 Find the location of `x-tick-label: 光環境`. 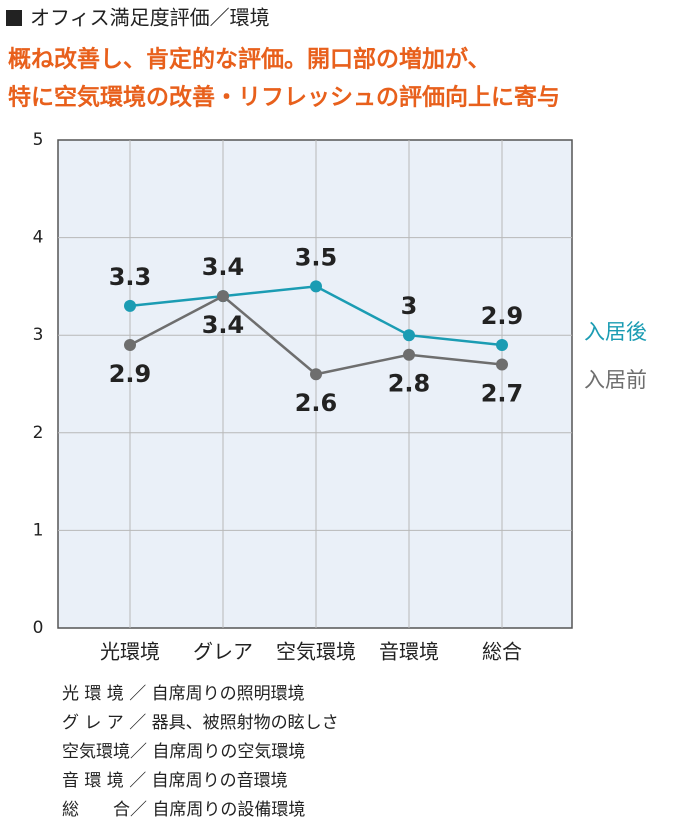

x-tick-label: 光環境 is located at coordinates (130, 652).